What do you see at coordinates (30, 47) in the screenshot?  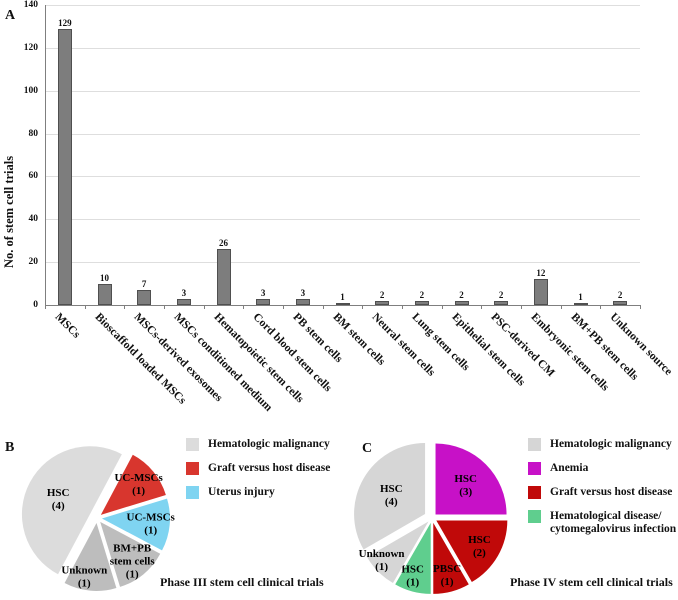 I see `y-tick-label: 120` at bounding box center [30, 47].